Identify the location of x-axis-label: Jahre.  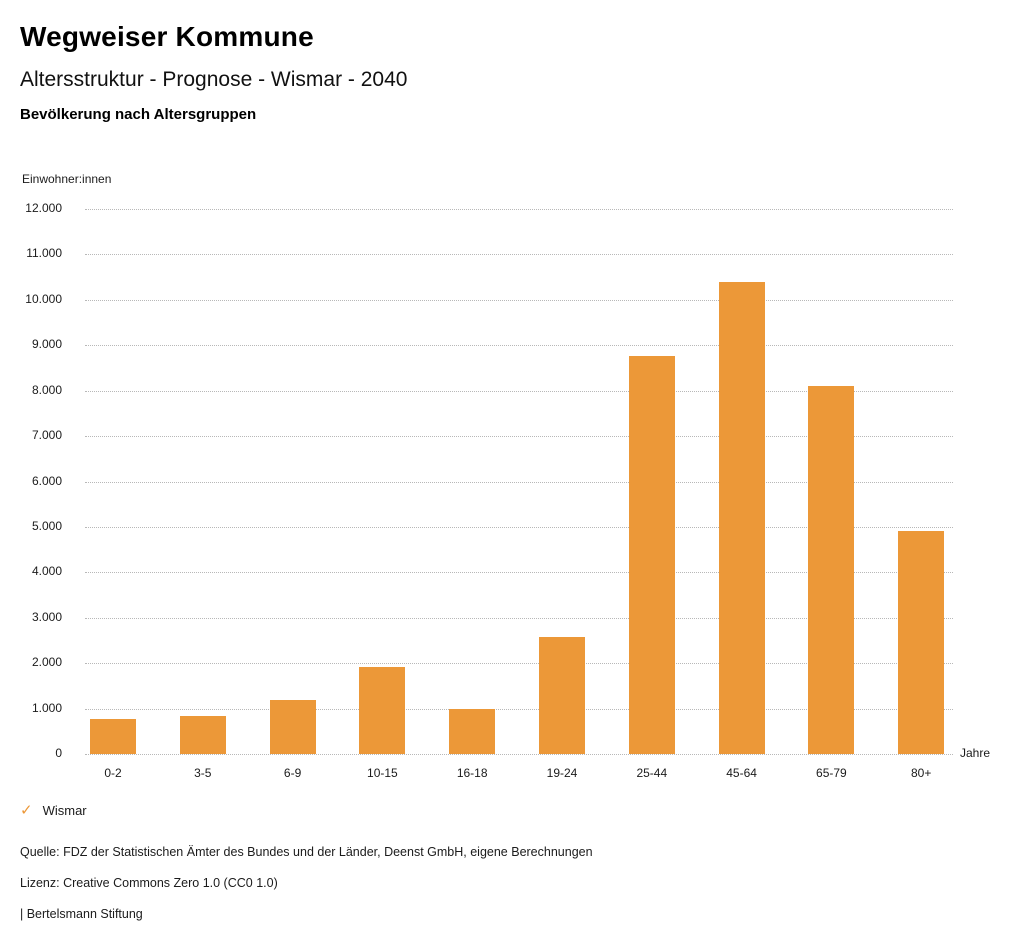
(975, 753).